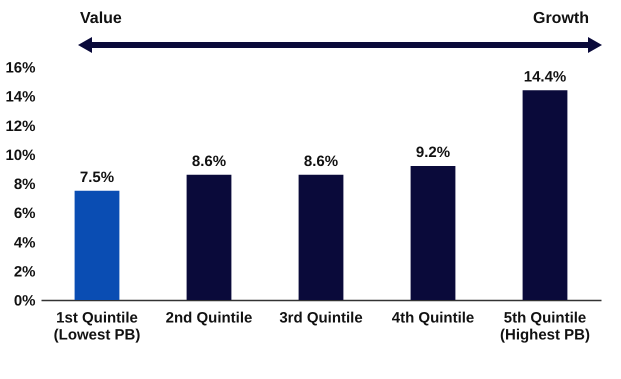 Image resolution: width=621 pixels, height=379 pixels. What do you see at coordinates (545, 77) in the screenshot?
I see `data-label: 14.4%` at bounding box center [545, 77].